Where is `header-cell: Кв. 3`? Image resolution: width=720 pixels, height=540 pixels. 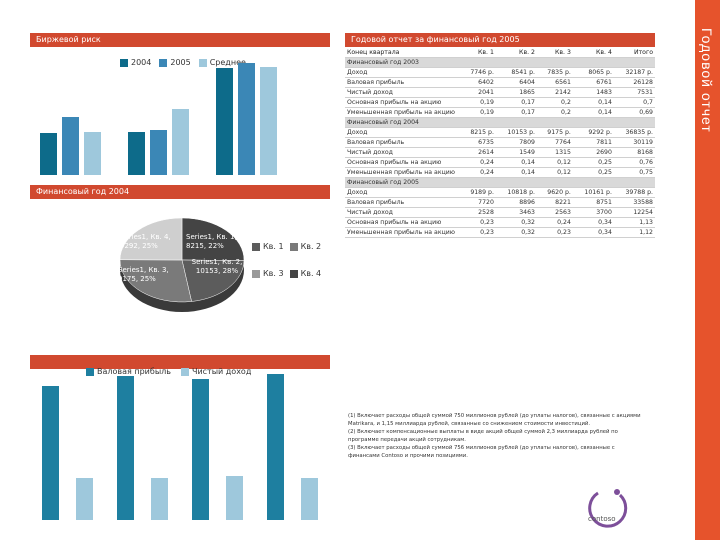 header-cell: Кв. 3 is located at coordinates (562, 52).